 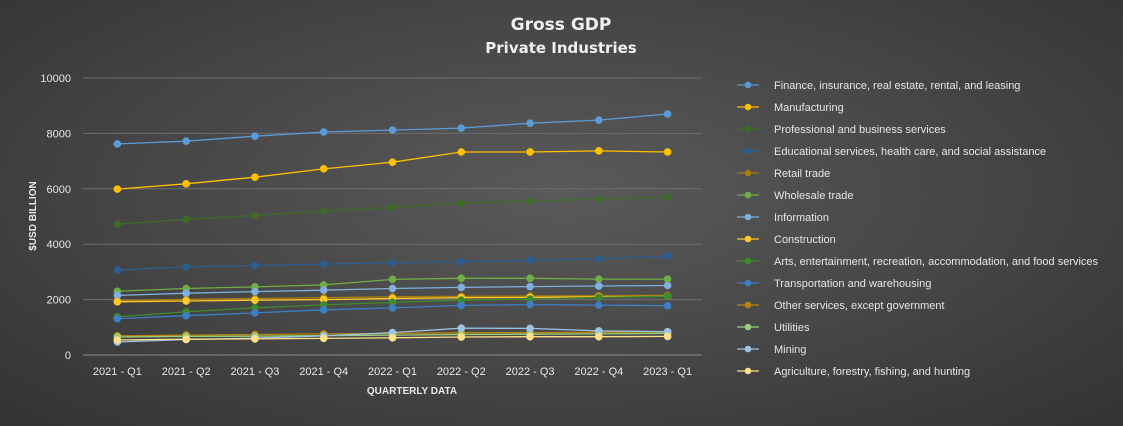 What do you see at coordinates (55, 79) in the screenshot?
I see `y-tick-label: 10000` at bounding box center [55, 79].